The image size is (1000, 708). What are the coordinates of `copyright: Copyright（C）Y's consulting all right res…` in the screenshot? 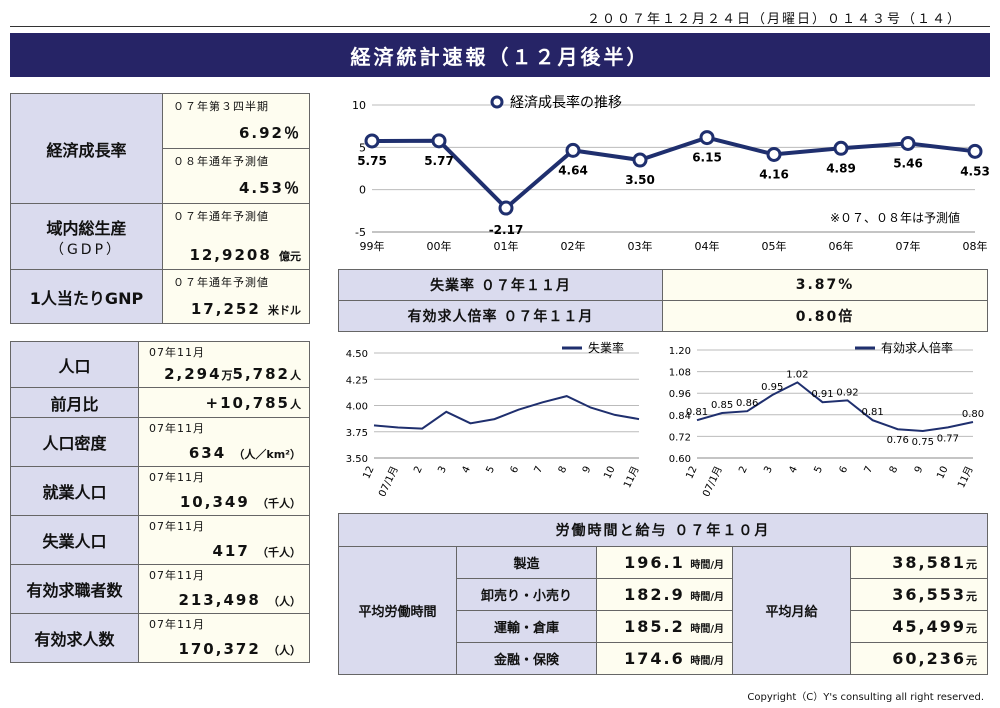 It's located at (865, 697).